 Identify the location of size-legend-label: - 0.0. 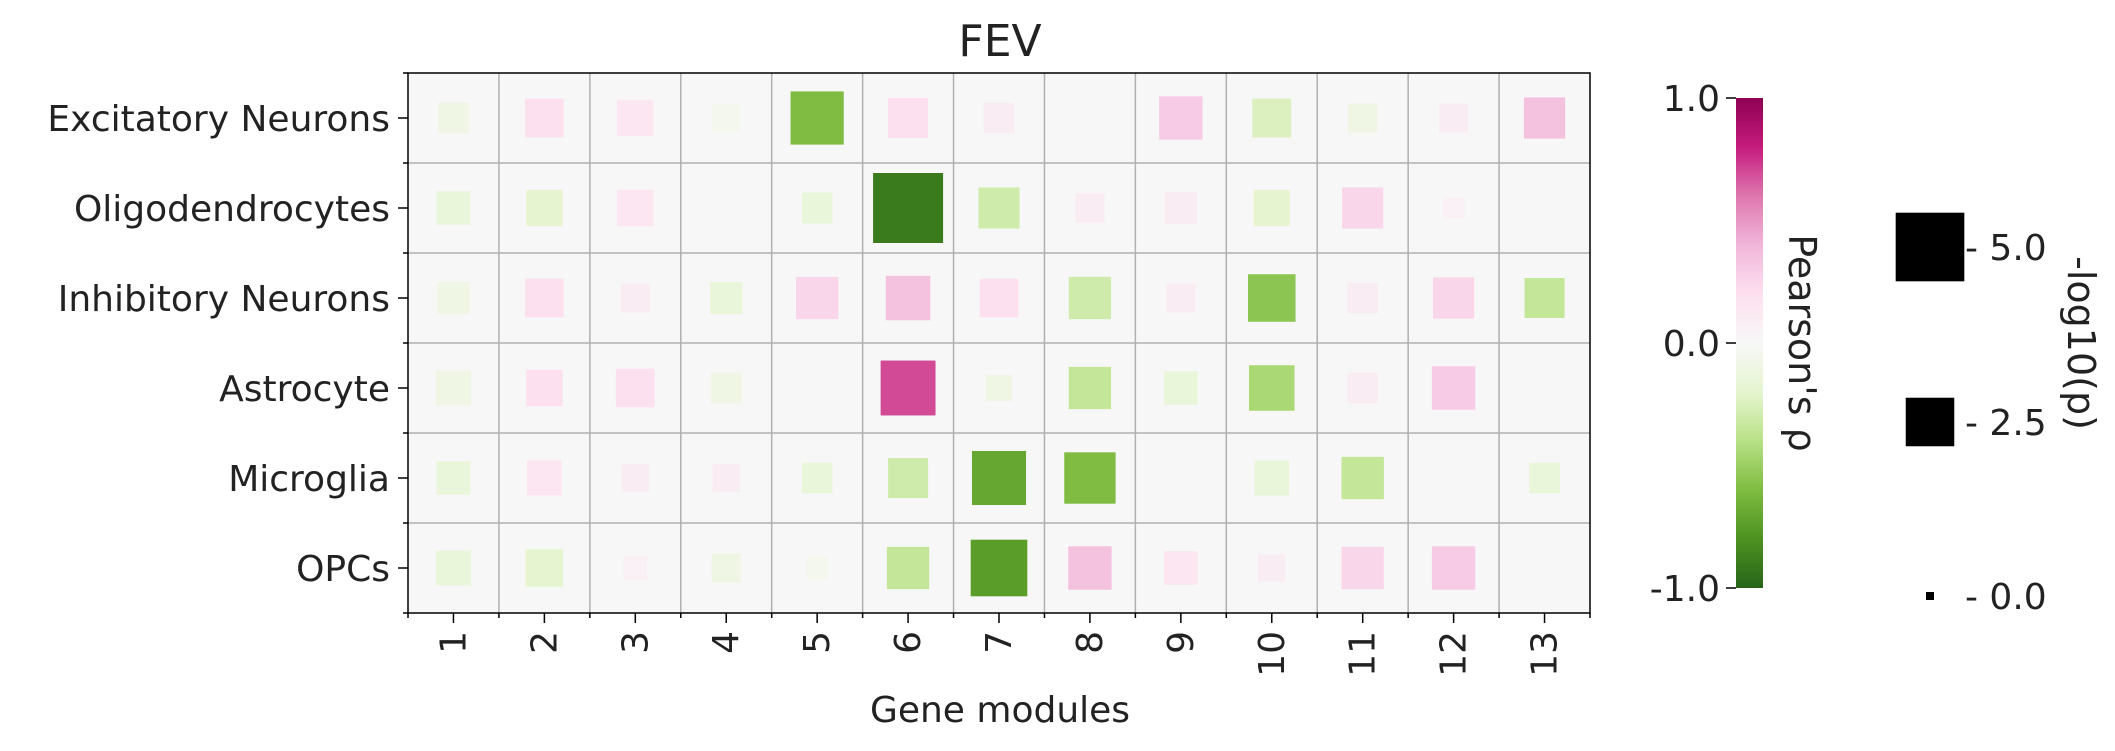
(2006, 597).